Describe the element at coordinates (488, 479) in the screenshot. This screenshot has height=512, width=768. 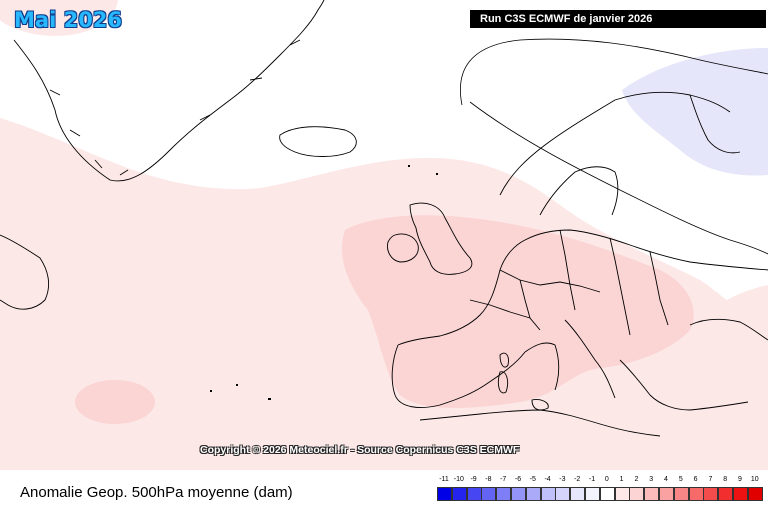
I see `legend-tick-label: -8` at that location.